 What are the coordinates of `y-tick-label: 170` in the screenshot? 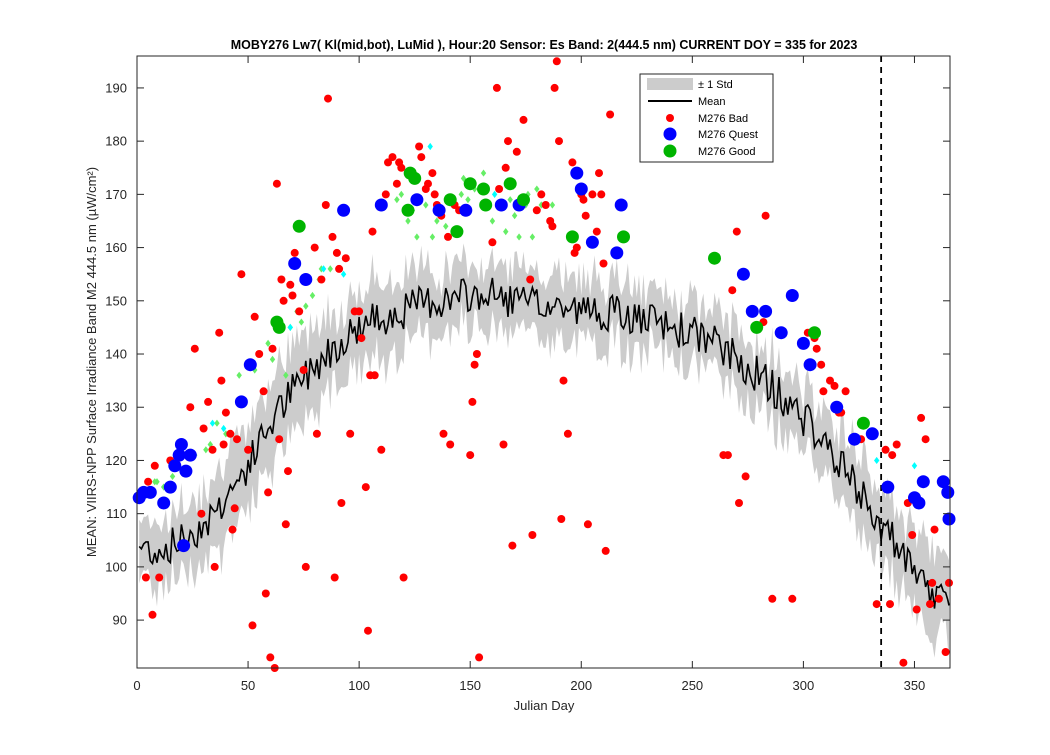 It's located at (116, 194).